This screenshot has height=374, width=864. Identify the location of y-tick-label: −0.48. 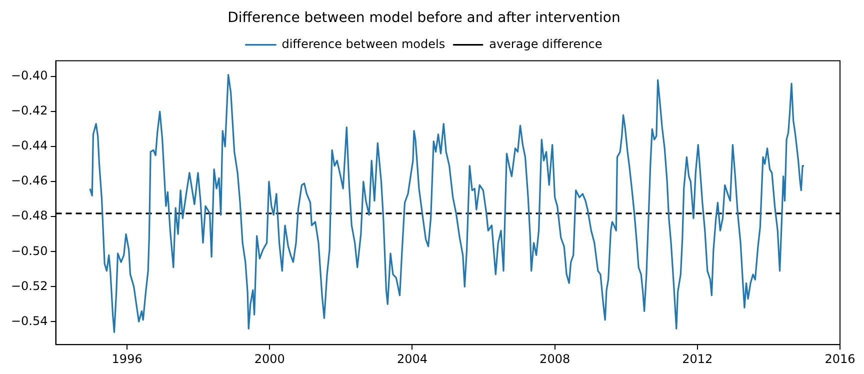
(29, 215).